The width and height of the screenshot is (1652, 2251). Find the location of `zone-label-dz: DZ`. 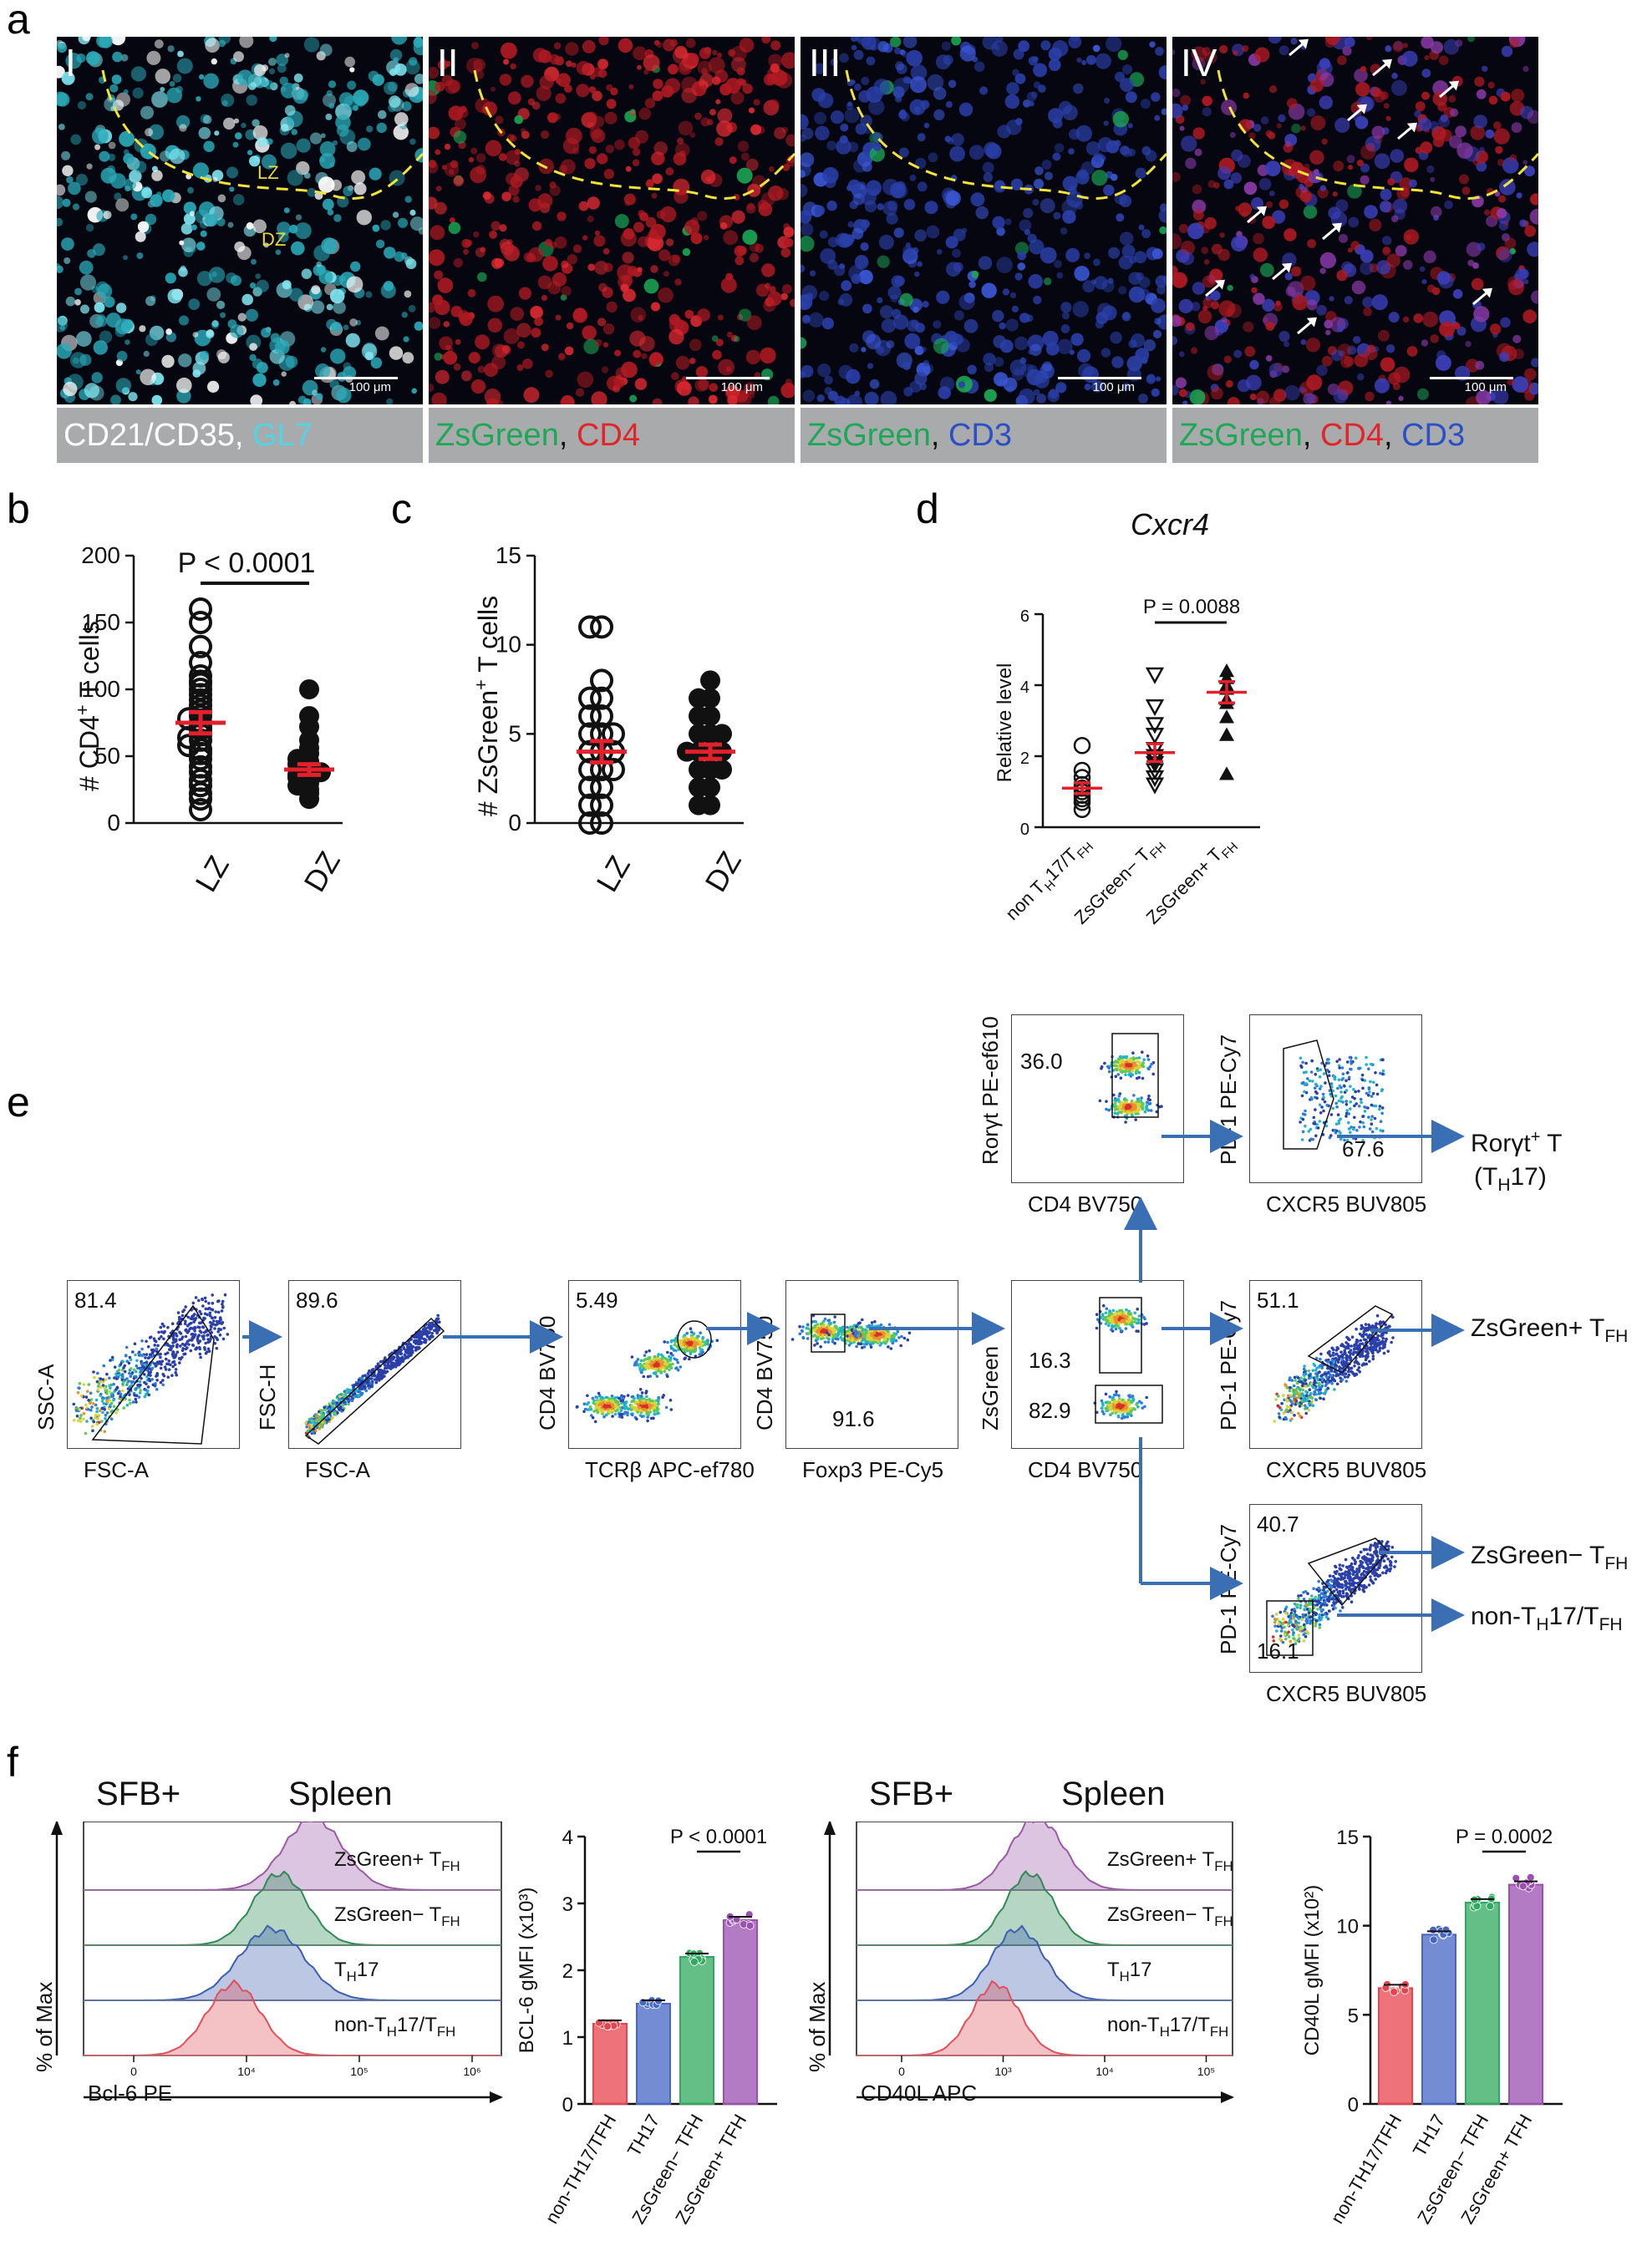

zone-label-dz: DZ is located at coordinates (274, 240).